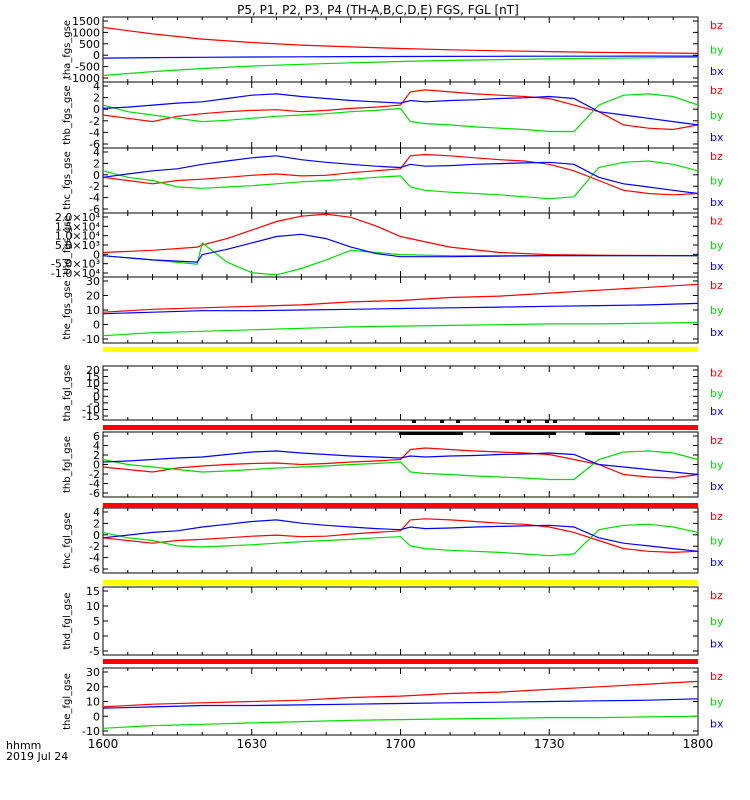 The width and height of the screenshot is (750, 800). What do you see at coordinates (78, 217) in the screenshot?
I see `y-tick-label: 2.0×10⁴` at bounding box center [78, 217].